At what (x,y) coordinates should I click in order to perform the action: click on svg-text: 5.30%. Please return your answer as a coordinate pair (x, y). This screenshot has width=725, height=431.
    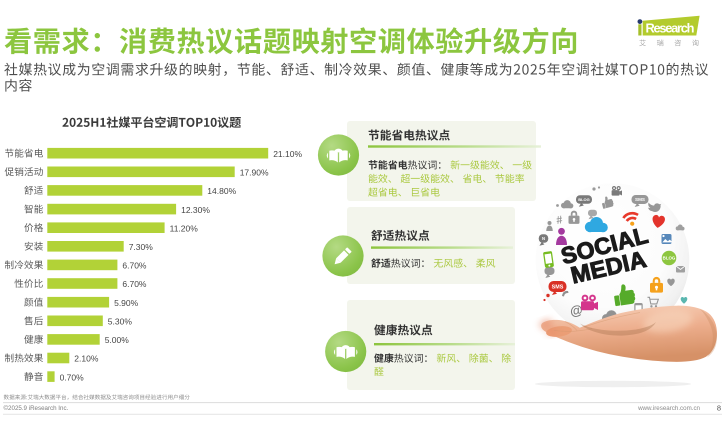
    Looking at the image, I should click on (120, 322).